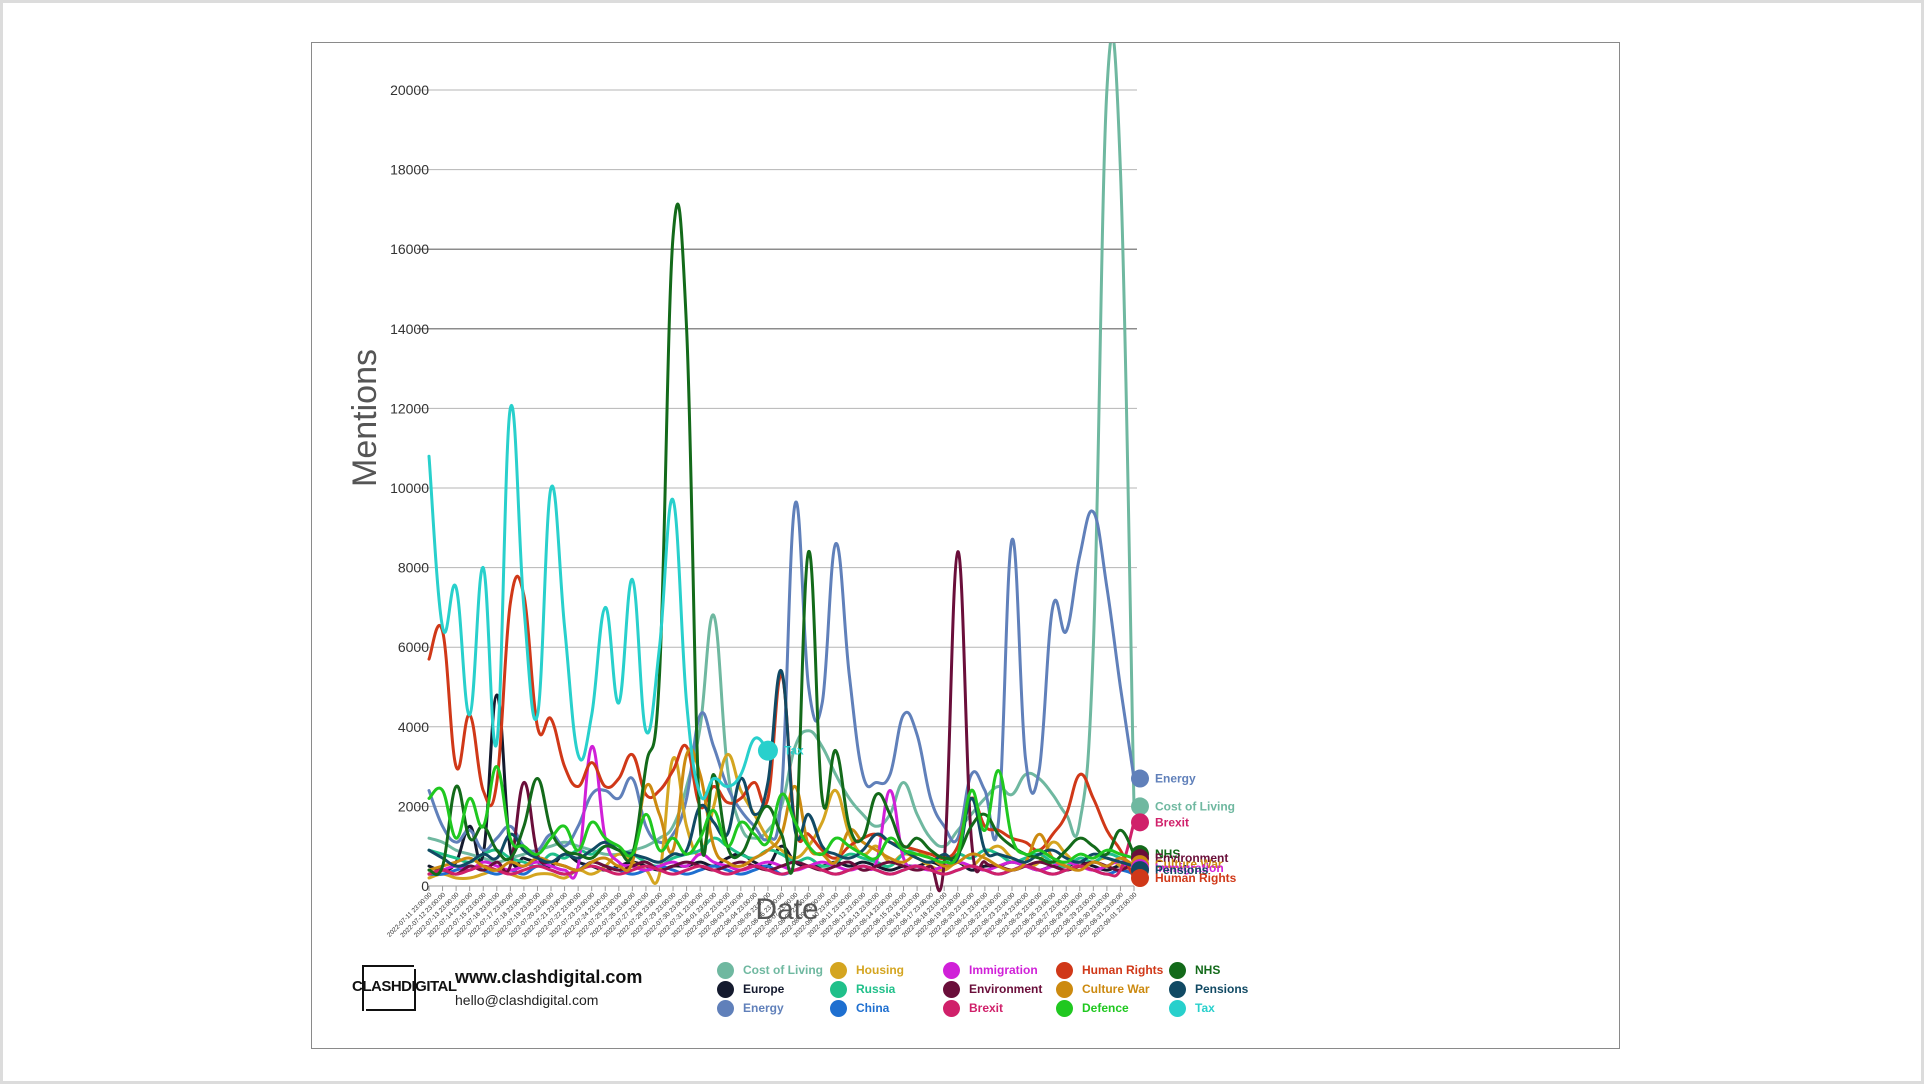 This screenshot has height=1084, width=1924. I want to click on legend-label: NHS, so click(1208, 970).